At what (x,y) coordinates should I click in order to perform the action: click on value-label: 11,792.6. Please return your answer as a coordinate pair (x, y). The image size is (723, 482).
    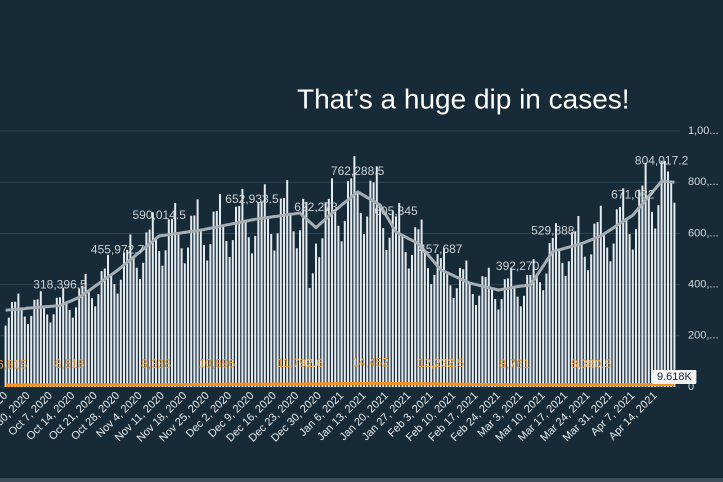
    Looking at the image, I should click on (300, 363).